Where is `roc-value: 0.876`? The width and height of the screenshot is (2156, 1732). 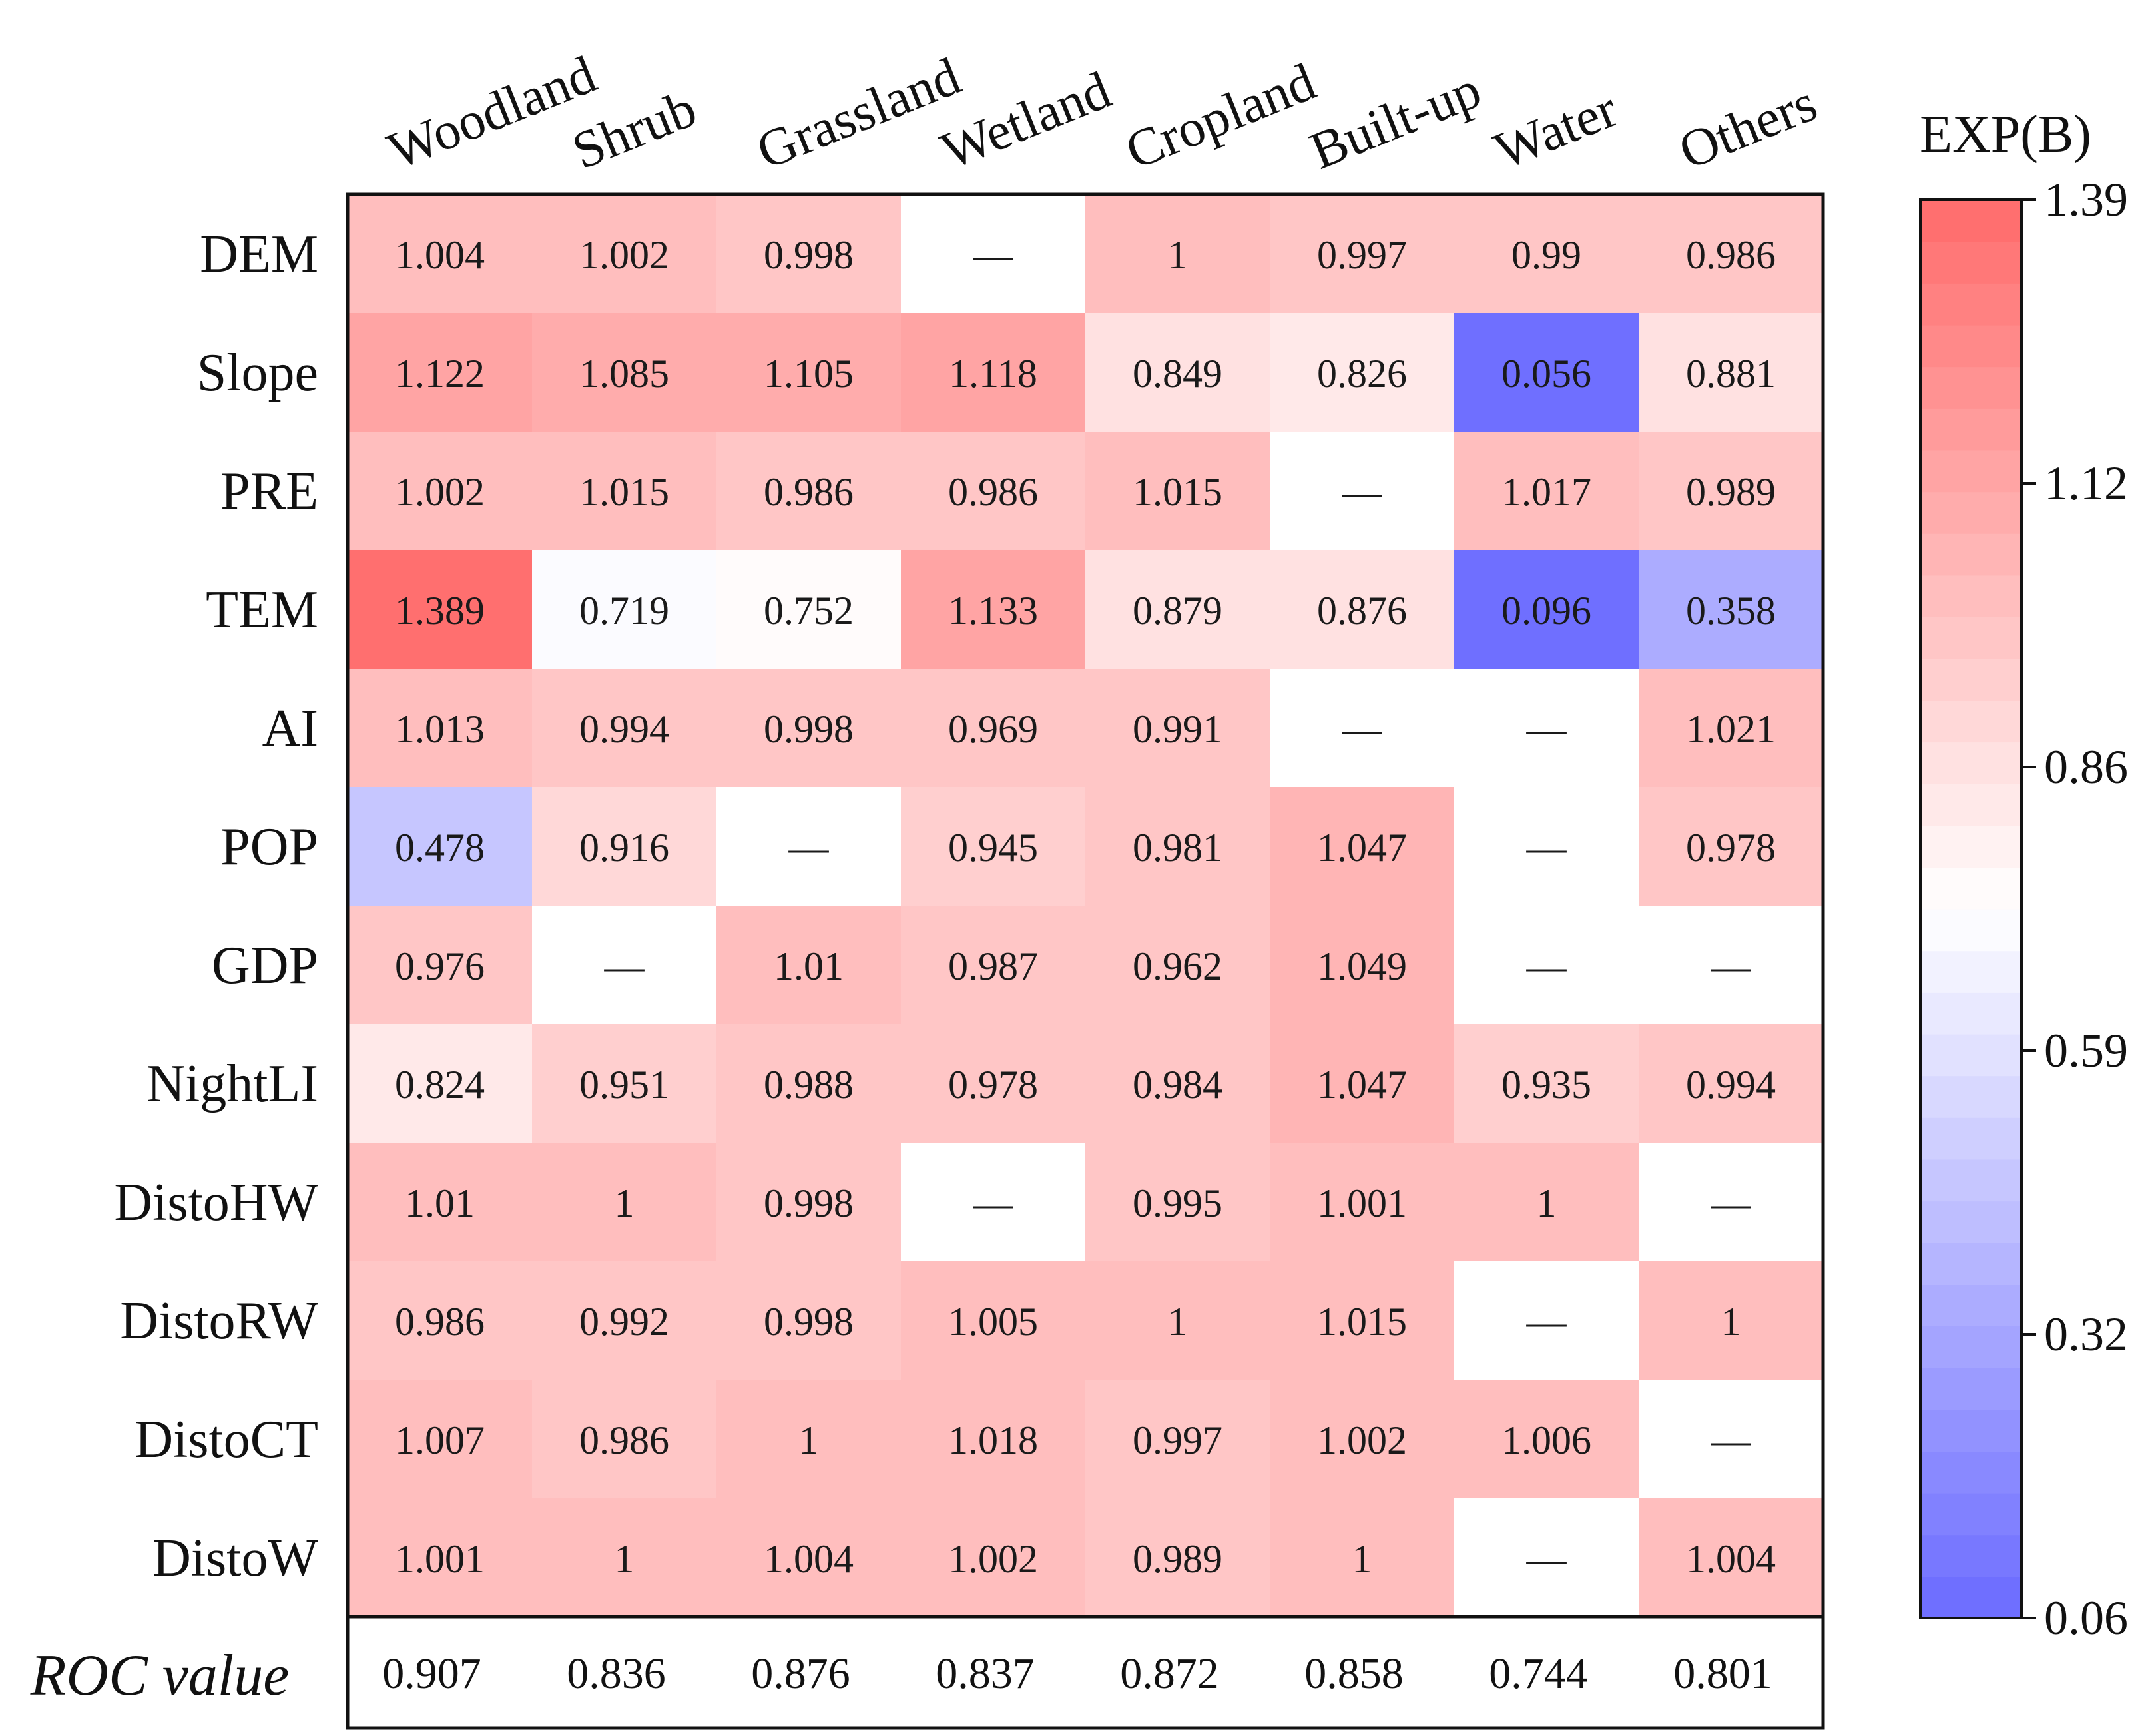 roc-value: 0.876 is located at coordinates (800, 1673).